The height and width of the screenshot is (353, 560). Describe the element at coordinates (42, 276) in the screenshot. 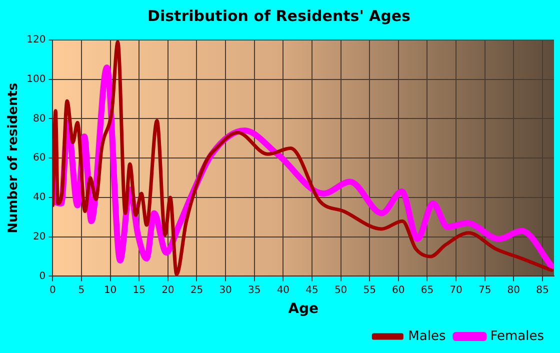

I see `y-tick-label: 0` at that location.